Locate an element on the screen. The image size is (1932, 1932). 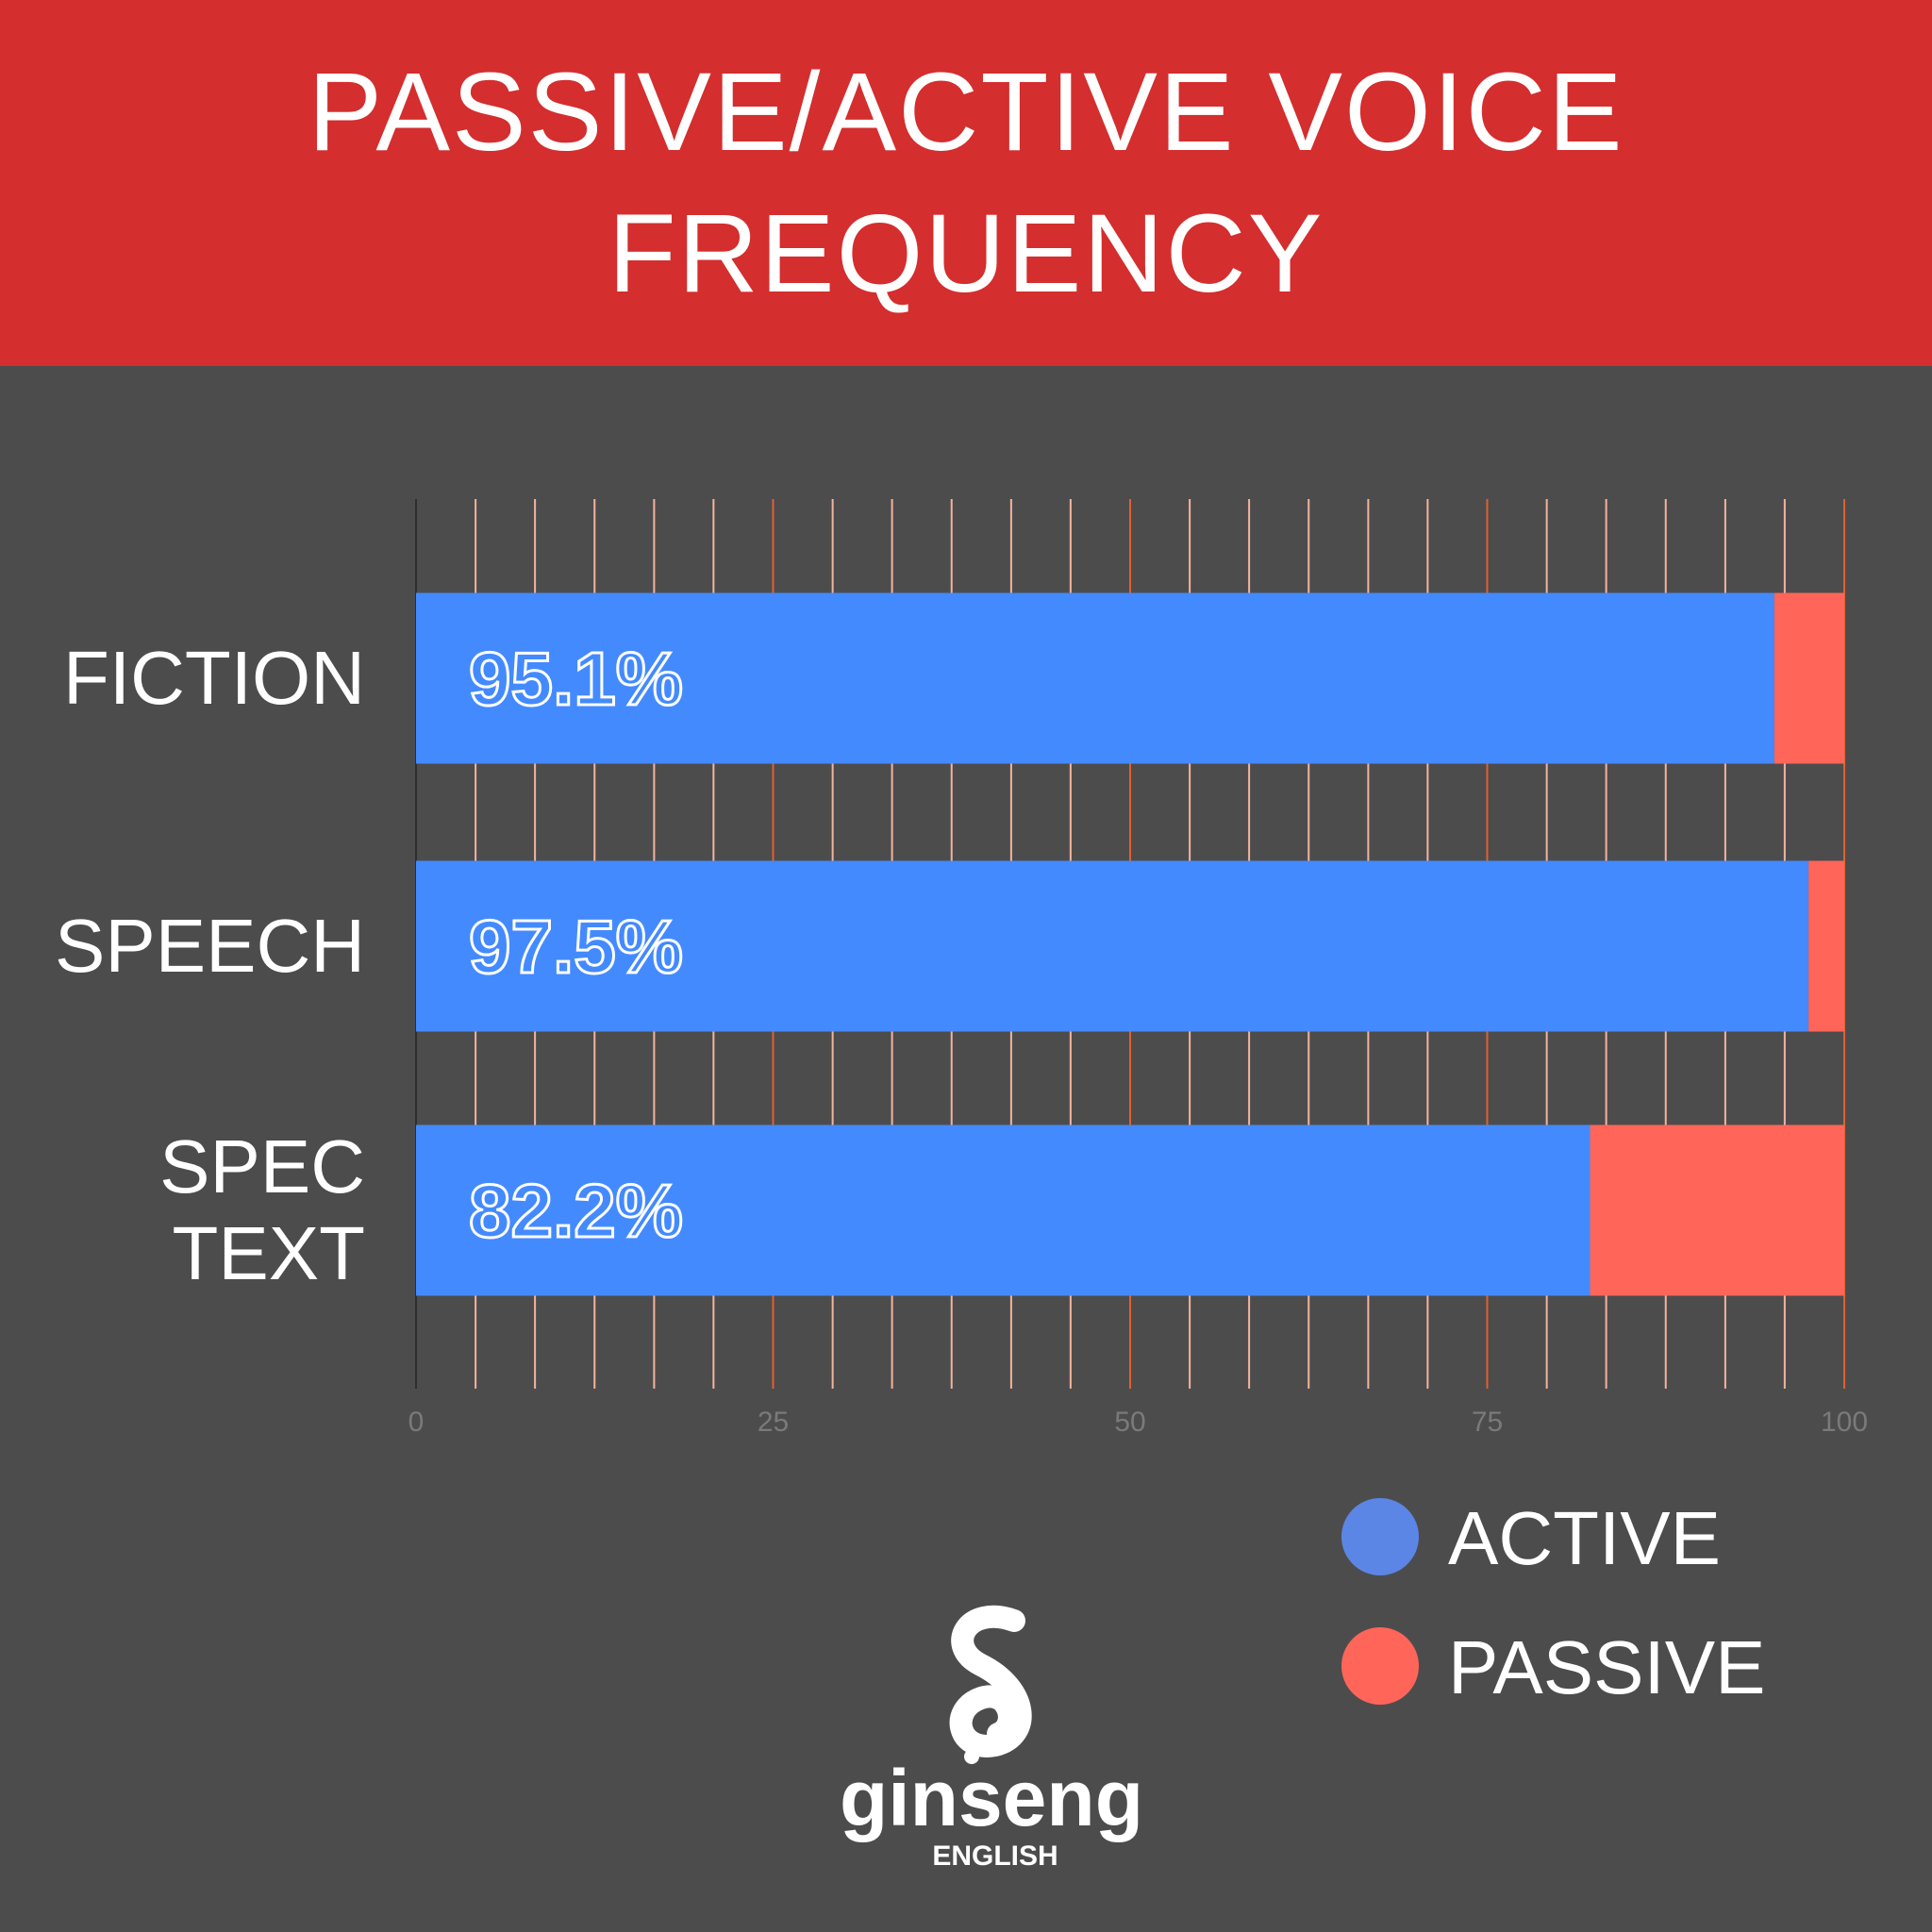
x-tick-label: 25 is located at coordinates (773, 1422).